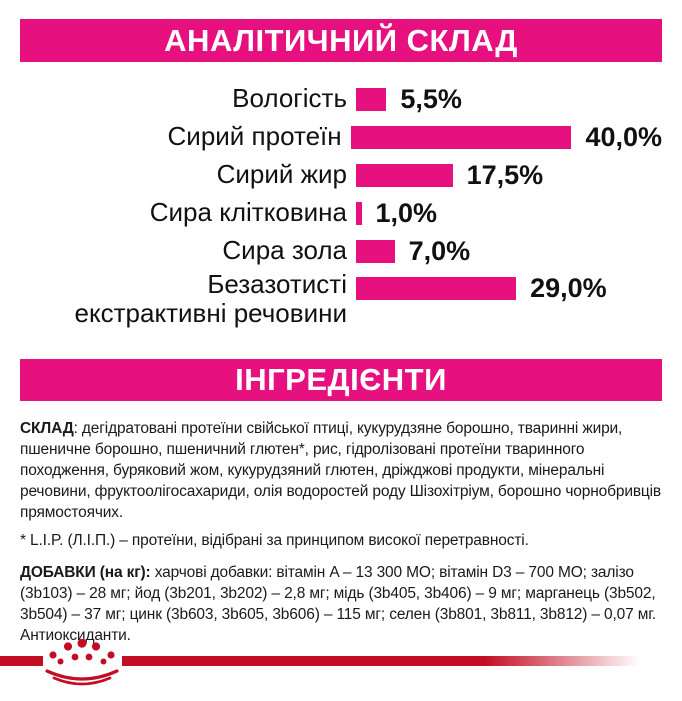 Image resolution: width=682 pixels, height=701 pixels. I want to click on chart-bar-group: 5,5%, so click(409, 99).